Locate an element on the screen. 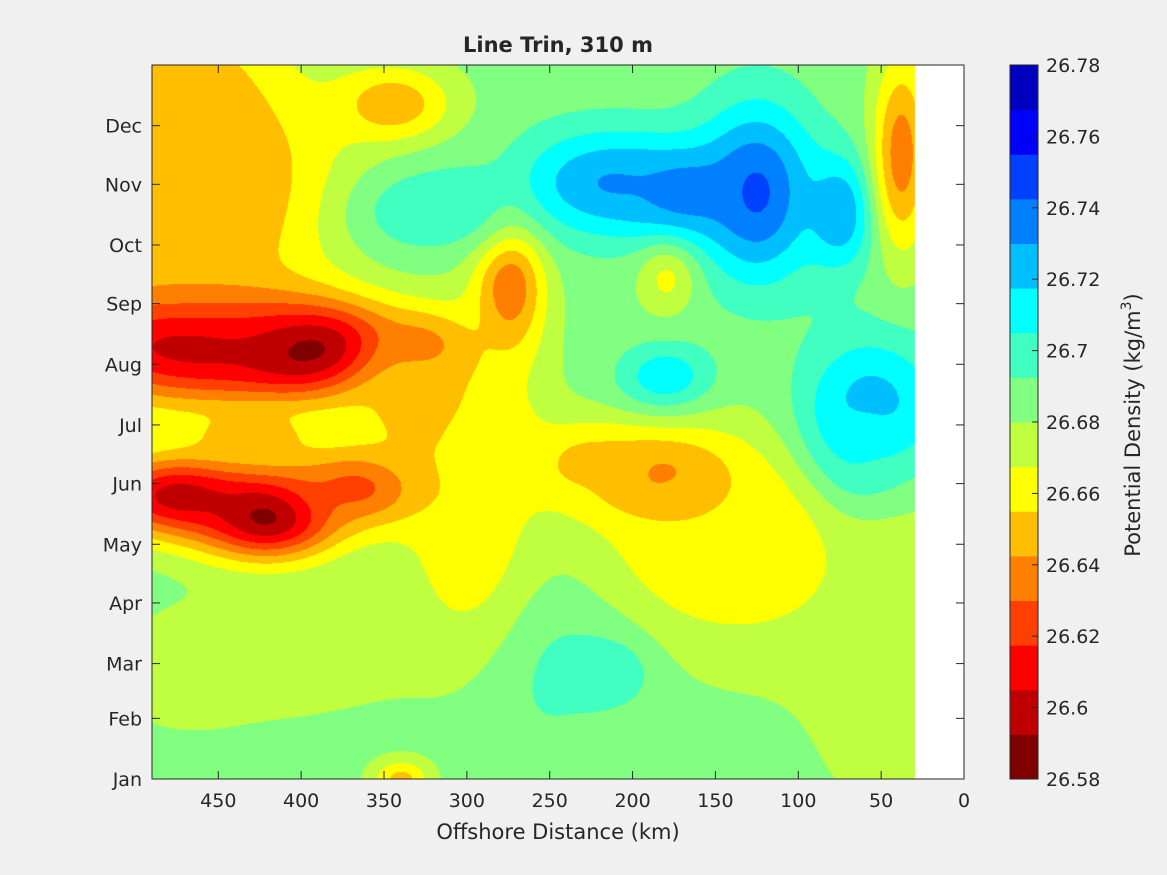 The width and height of the screenshot is (1167, 875). y-tick-label: Oct is located at coordinates (125, 246).